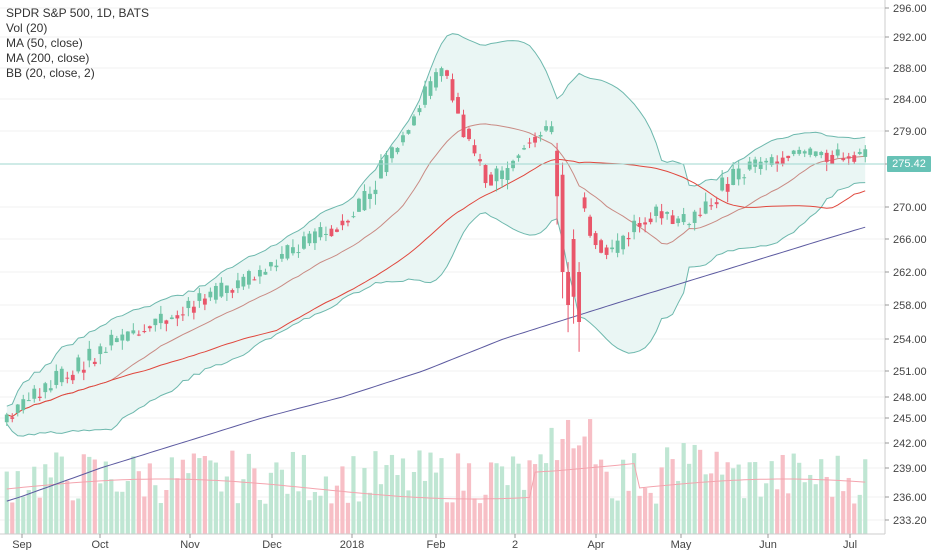 This screenshot has height=550, width=932. What do you see at coordinates (910, 419) in the screenshot?
I see `y-tick-label: 245.00` at bounding box center [910, 419].